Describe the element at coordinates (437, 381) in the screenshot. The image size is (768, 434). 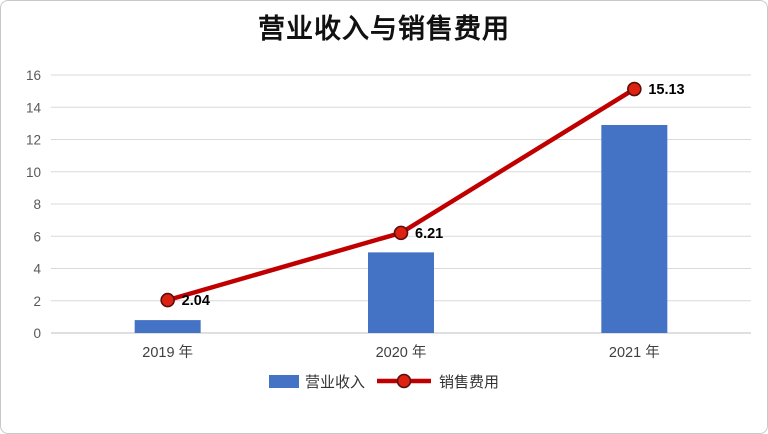
I see `legend-item-expense: 销售费用` at that location.